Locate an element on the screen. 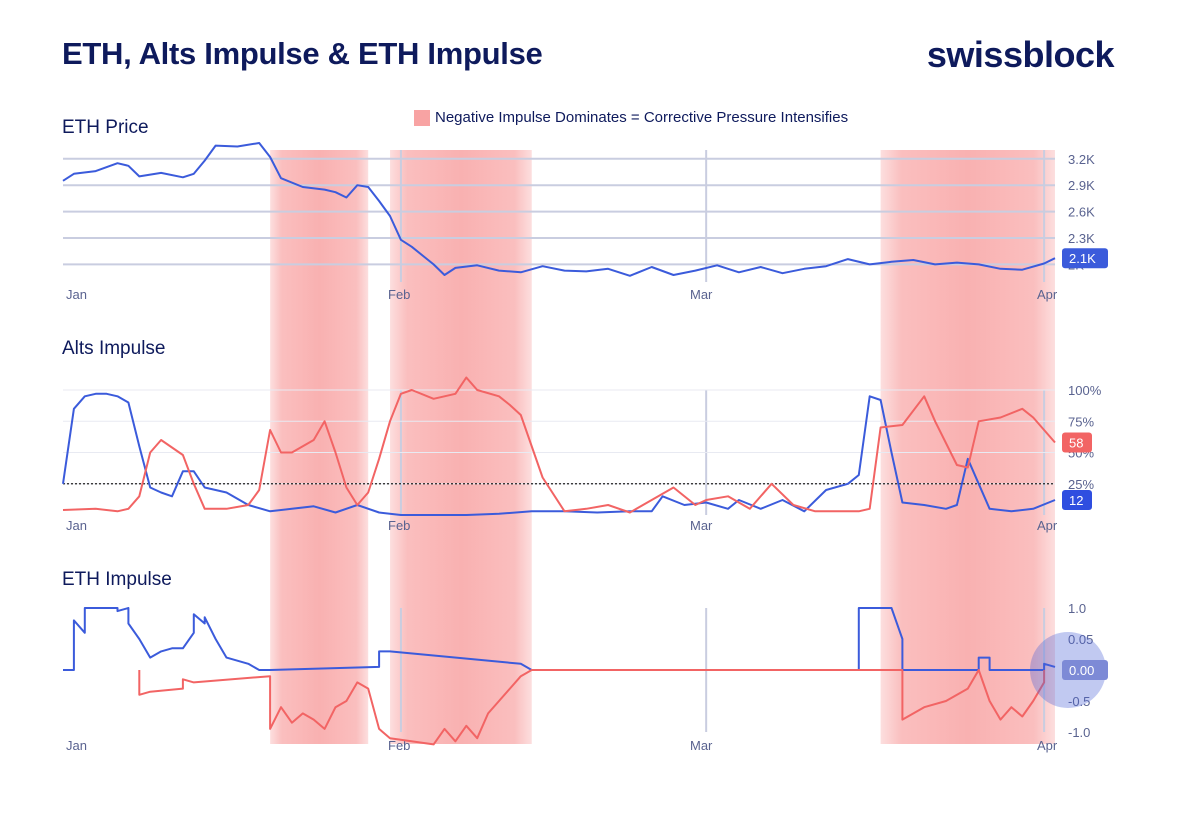  alts-negative-badge: 58 is located at coordinates (1076, 443).